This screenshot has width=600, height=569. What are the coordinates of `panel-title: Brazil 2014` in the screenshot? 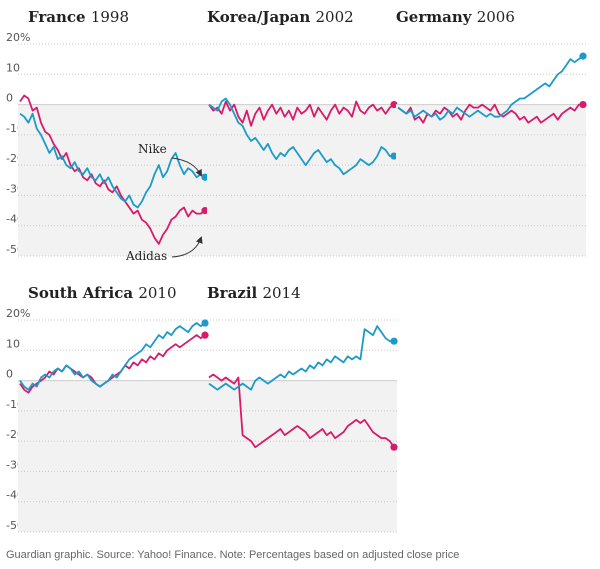 It's located at (254, 293).